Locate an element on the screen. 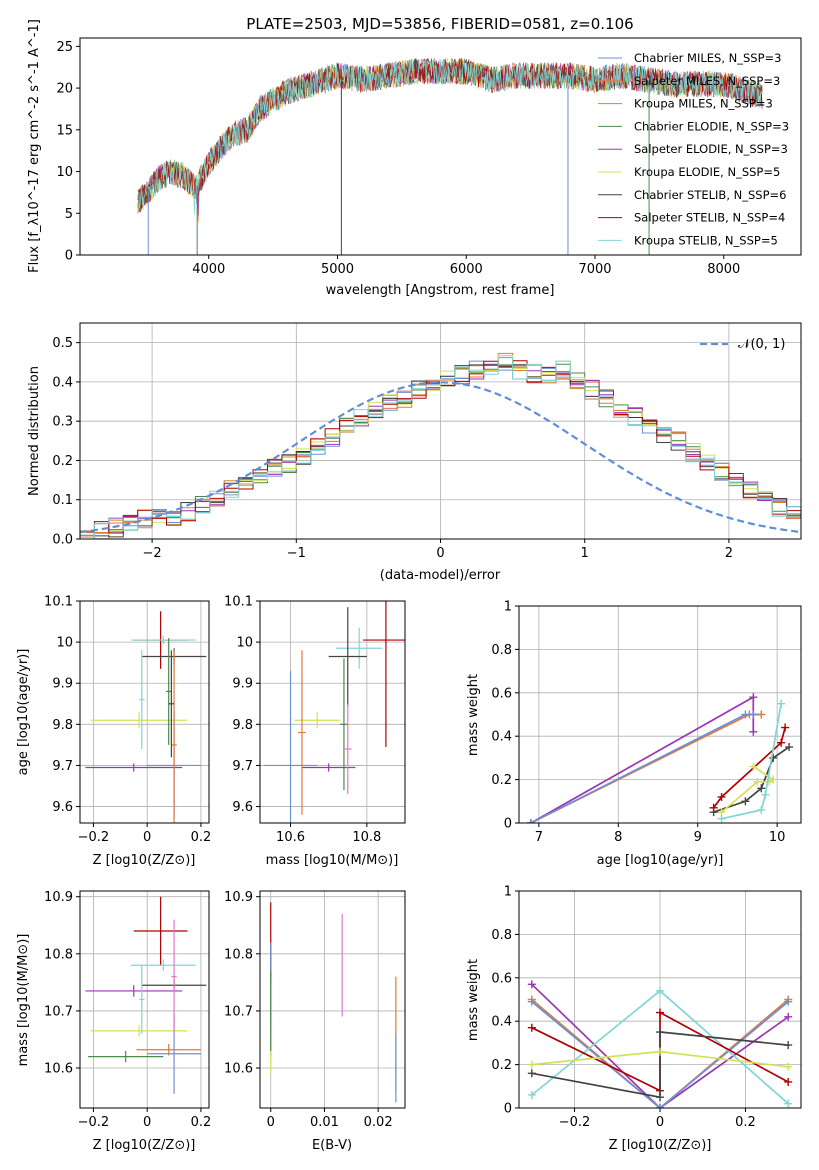 The image size is (819, 1170). y-tick-label: 20 is located at coordinates (64, 89).